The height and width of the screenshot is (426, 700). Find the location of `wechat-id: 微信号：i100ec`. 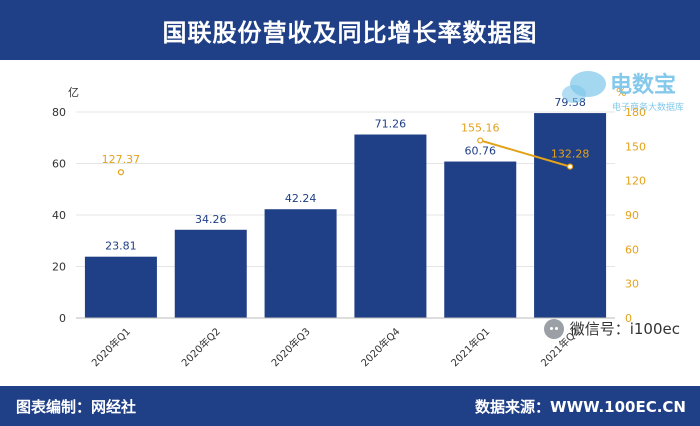

wechat-id: 微信号：i100ec is located at coordinates (624, 329).